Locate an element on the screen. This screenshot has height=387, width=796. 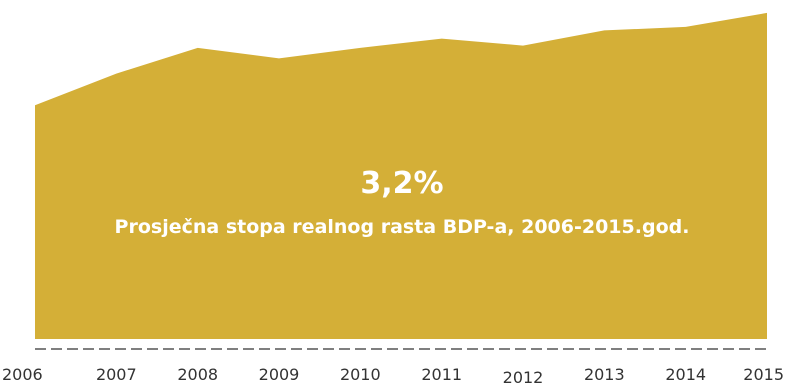
x-tick-2006: 2006 is located at coordinates (22, 374).